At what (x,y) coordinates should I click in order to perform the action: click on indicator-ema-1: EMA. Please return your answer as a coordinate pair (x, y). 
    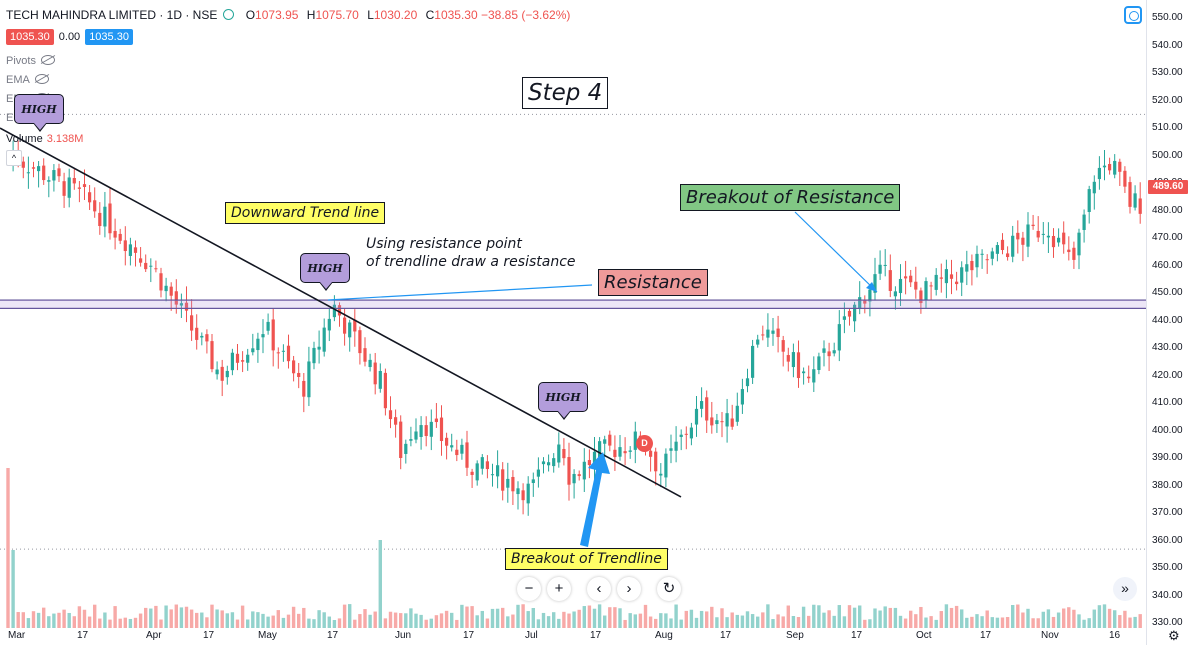
    Looking at the image, I should click on (27, 80).